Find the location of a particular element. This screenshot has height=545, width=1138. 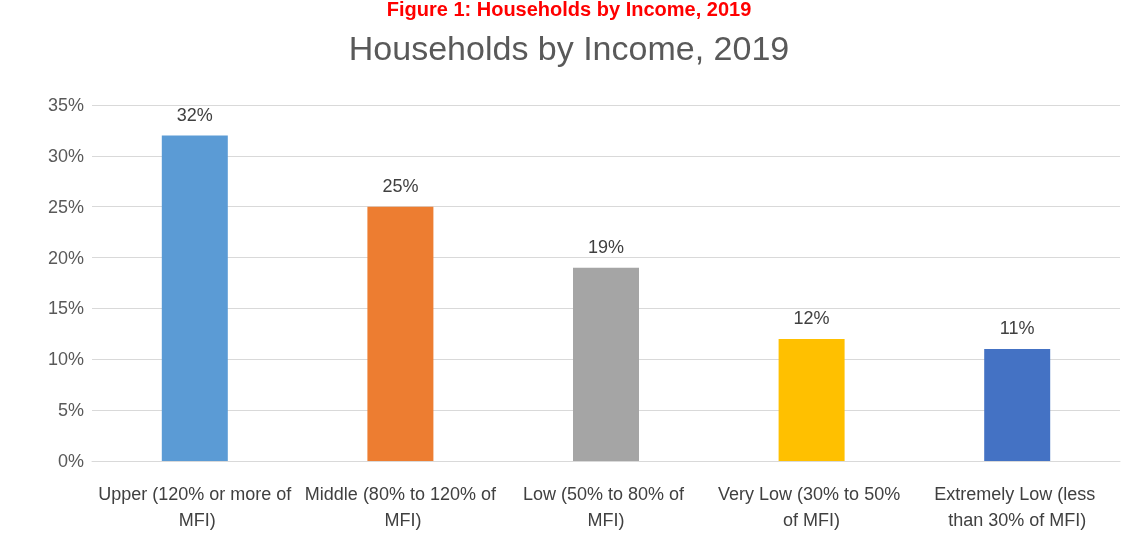

y-tick-label: 30% is located at coordinates (65, 155).